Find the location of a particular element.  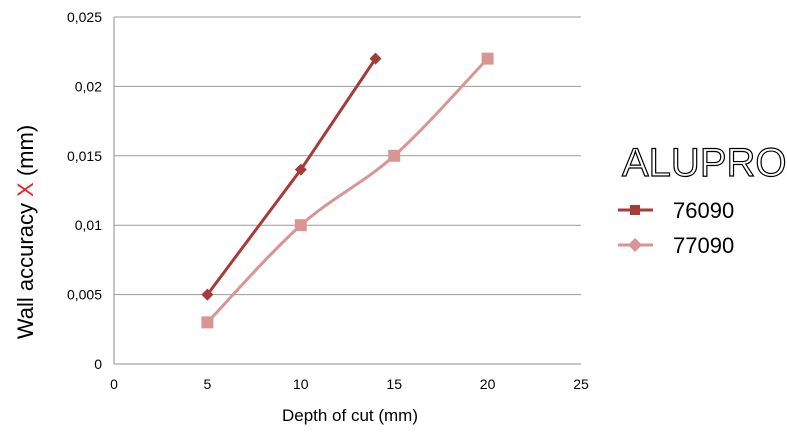

y-tick-label: 0,005 is located at coordinates (84, 295).